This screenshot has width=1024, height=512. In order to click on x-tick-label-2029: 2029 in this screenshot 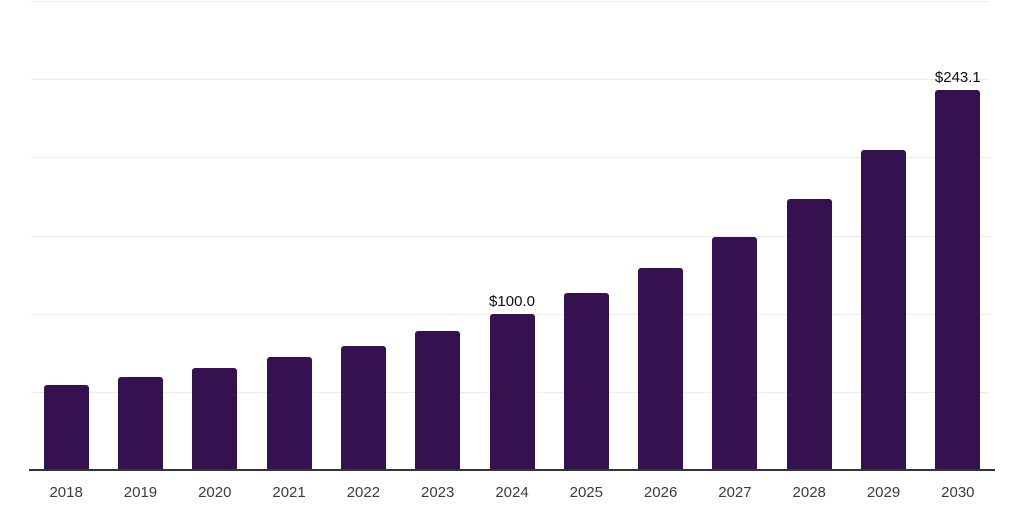, I will do `click(883, 492)`.